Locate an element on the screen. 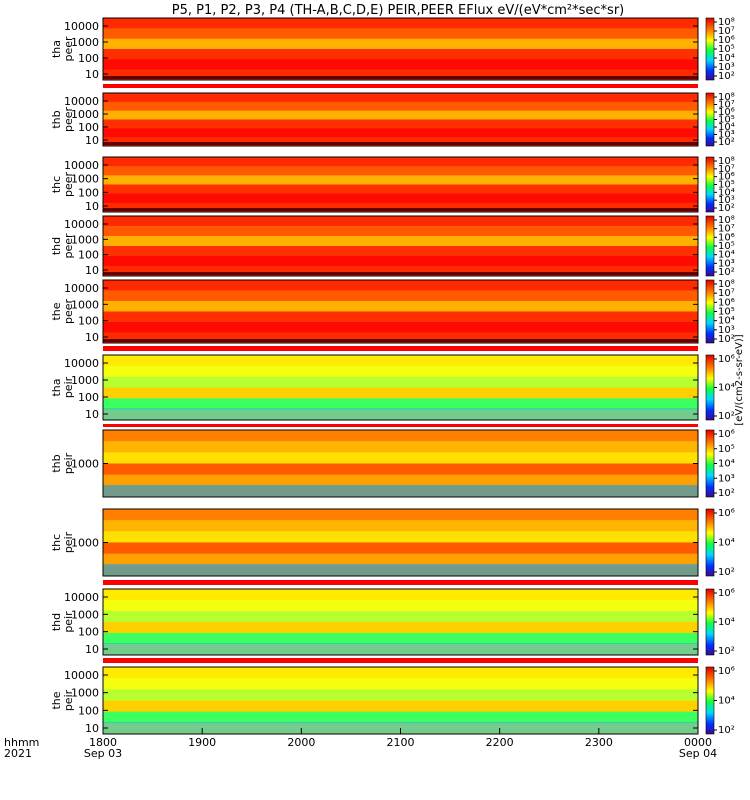 The height and width of the screenshot is (800, 750). colorbar-tick-label: 10⁵ is located at coordinates (726, 185).